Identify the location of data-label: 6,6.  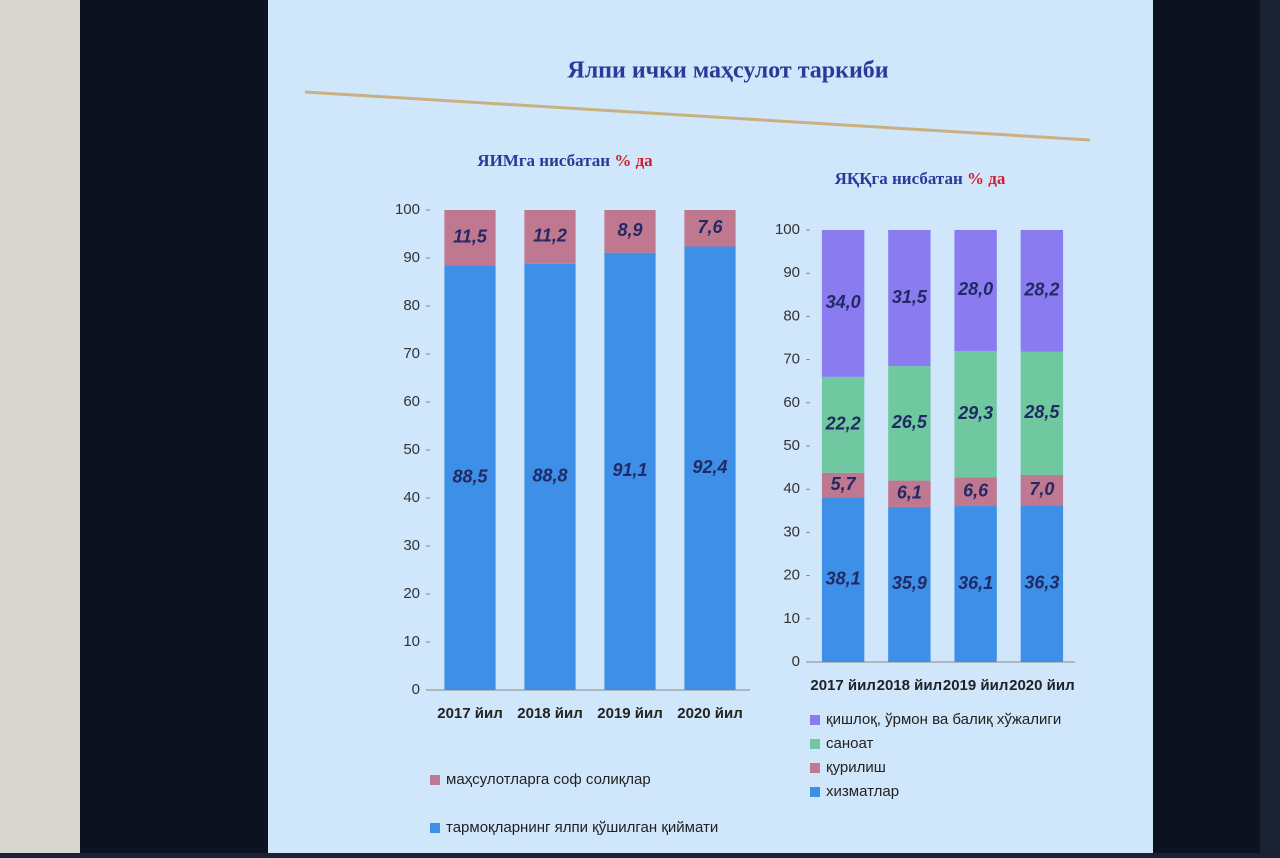
(976, 491).